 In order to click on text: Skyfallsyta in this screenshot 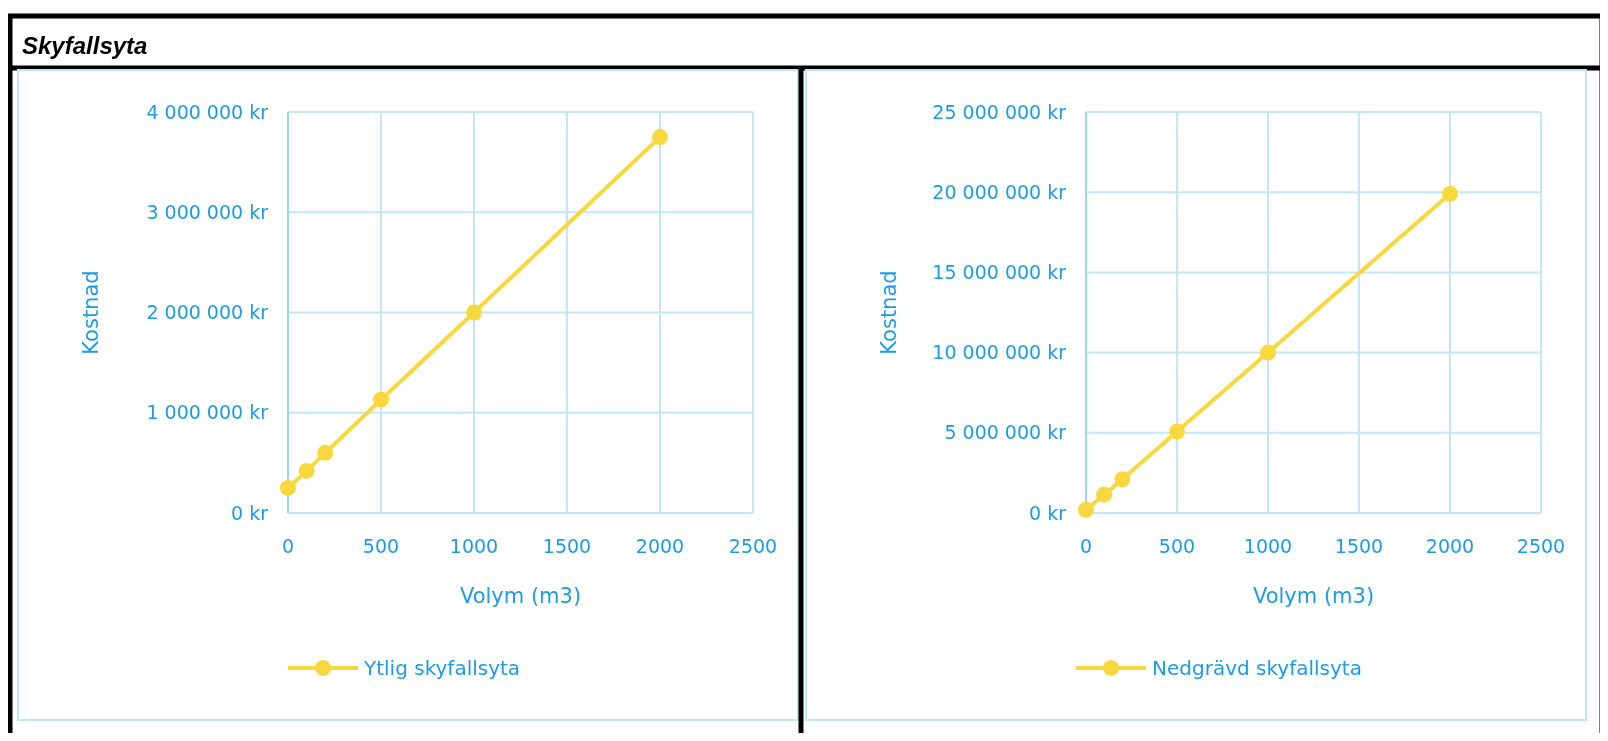, I will do `click(85, 45)`.